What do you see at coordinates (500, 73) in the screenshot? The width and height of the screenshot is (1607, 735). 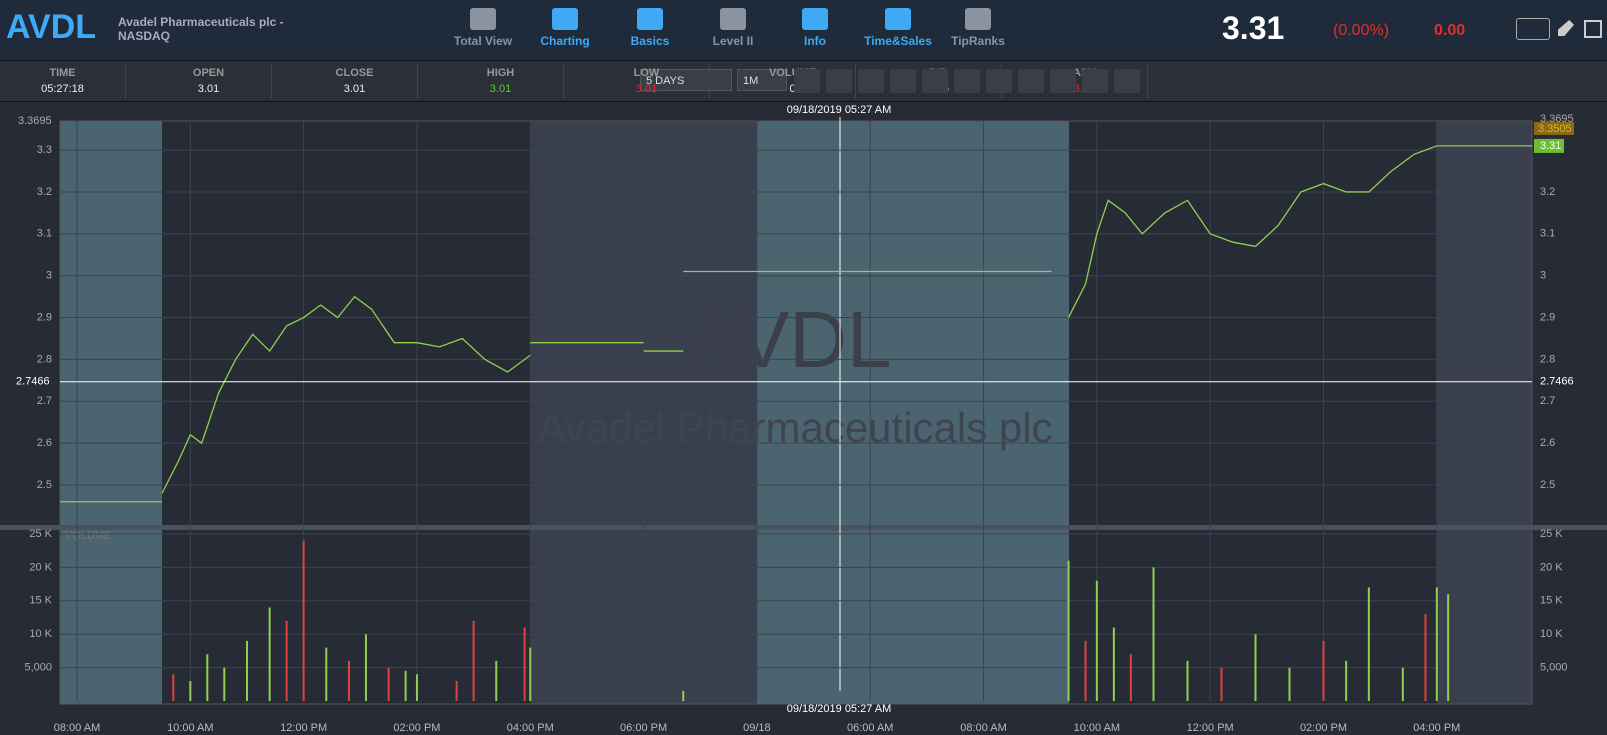 I see `stat-label: HIGH` at bounding box center [500, 73].